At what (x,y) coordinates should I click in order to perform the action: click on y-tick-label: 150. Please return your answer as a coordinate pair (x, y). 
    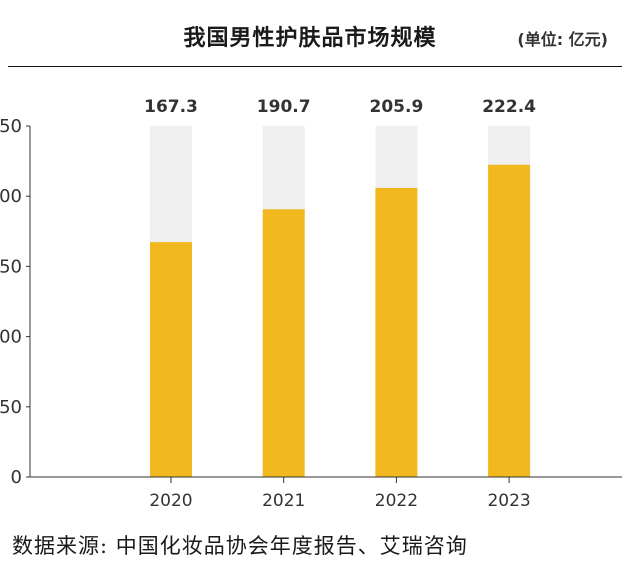
    Looking at the image, I should click on (11, 266).